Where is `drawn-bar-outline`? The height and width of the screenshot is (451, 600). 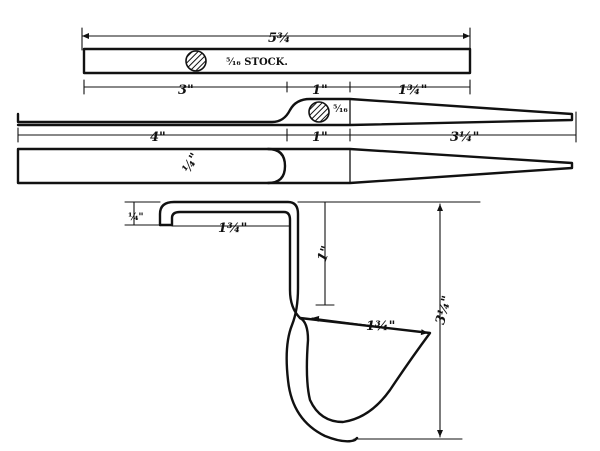 drawn-bar-outline is located at coordinates (295, 112).